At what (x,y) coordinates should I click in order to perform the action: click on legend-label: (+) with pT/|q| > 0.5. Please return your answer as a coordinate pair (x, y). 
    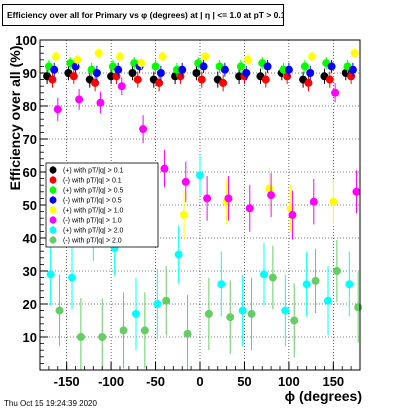
    Looking at the image, I should click on (93, 191).